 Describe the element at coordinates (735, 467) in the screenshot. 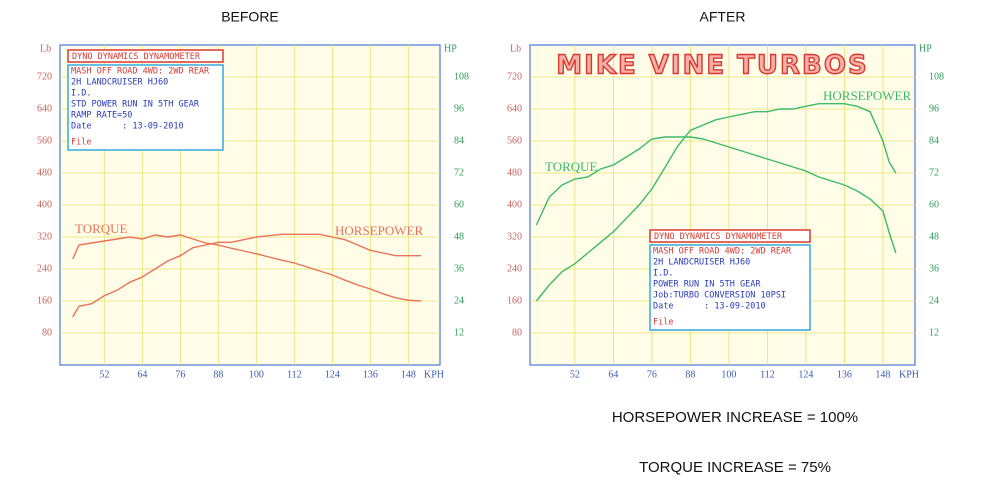

I see `note: TORQUE INCREASE = 75%` at that location.